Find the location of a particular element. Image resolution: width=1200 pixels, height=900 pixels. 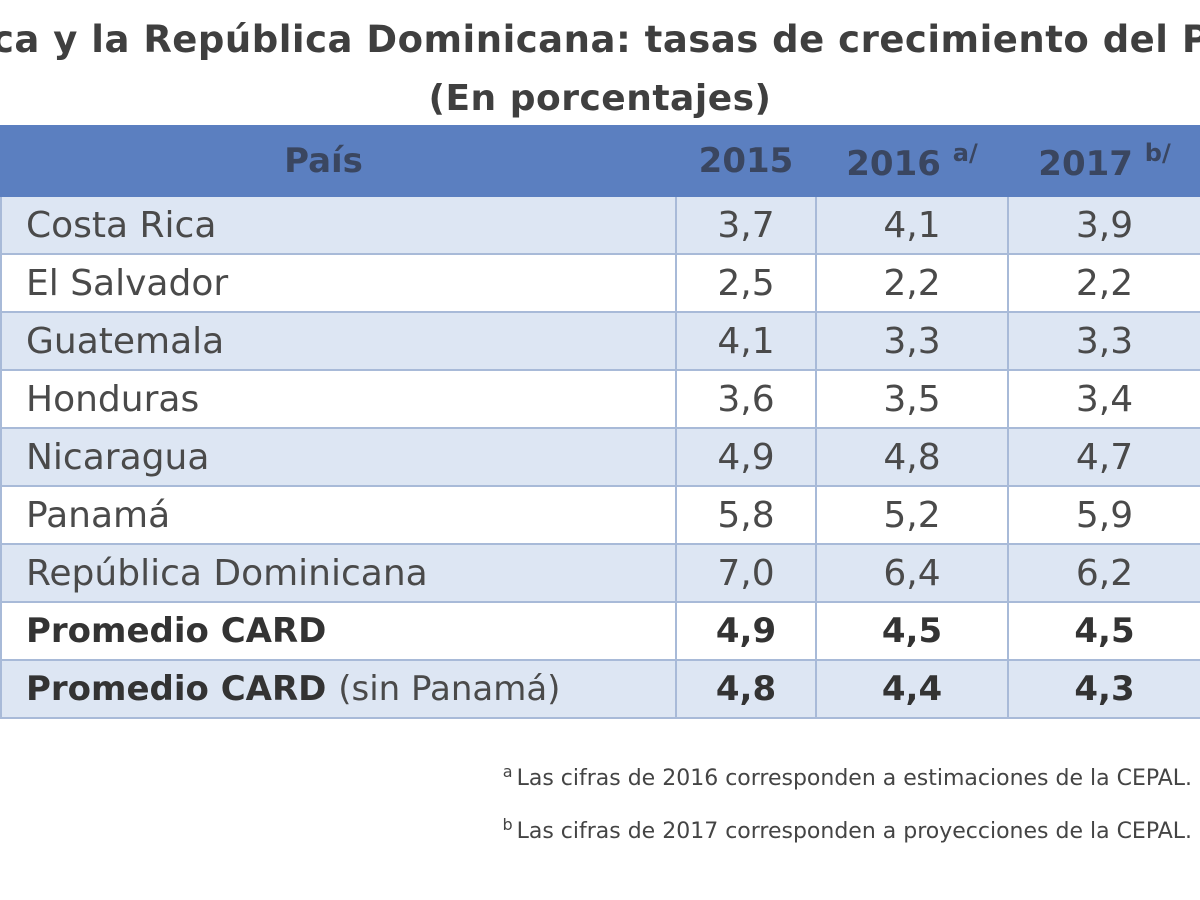

value-2015-cell: 3,7 is located at coordinates (746, 225).